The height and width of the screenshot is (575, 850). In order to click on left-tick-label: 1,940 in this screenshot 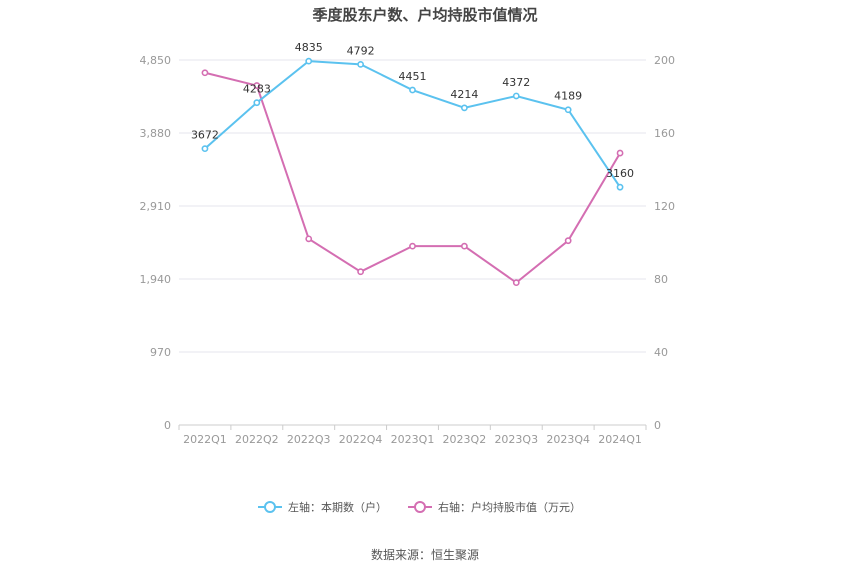, I will do `click(156, 279)`.